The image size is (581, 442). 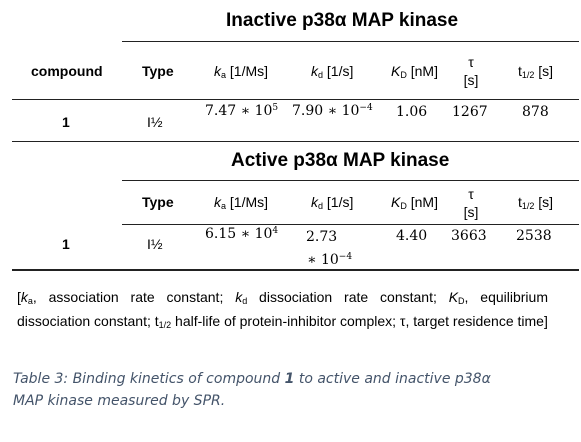 What do you see at coordinates (329, 248) in the screenshot?
I see `active-kd-cell: 2.73 ∗ 10−4` at bounding box center [329, 248].